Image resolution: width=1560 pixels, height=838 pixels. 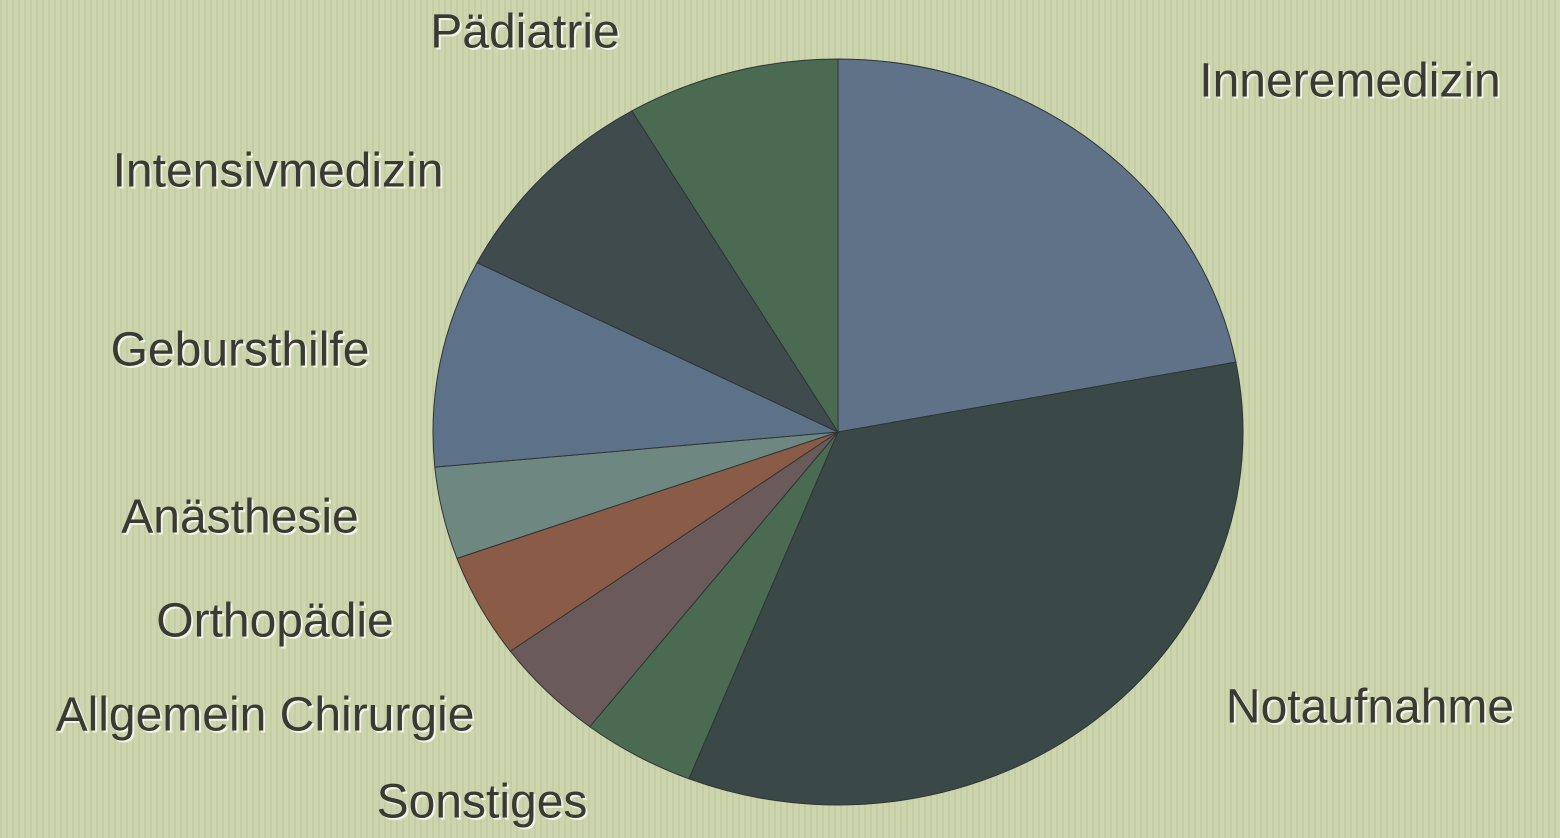 I want to click on slice-label: Sonstiges, so click(x=482, y=802).